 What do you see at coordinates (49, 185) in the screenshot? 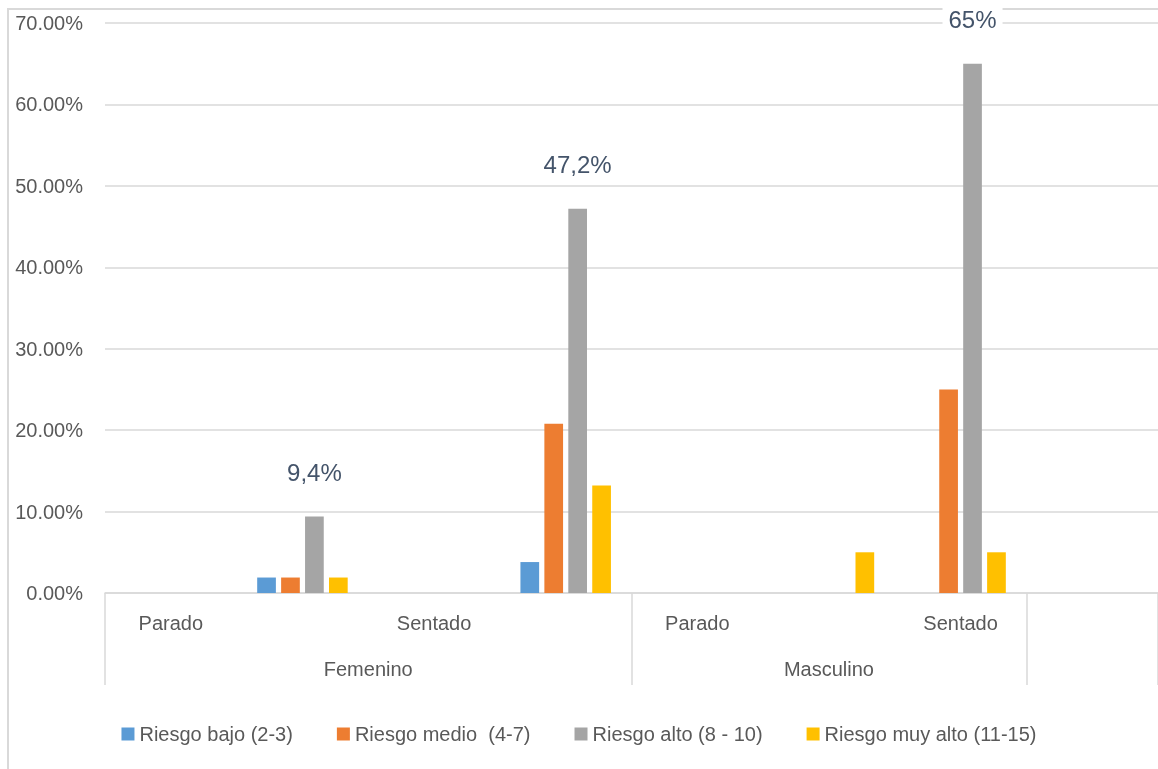
I see `y-tick-label: 50.00%` at bounding box center [49, 185].